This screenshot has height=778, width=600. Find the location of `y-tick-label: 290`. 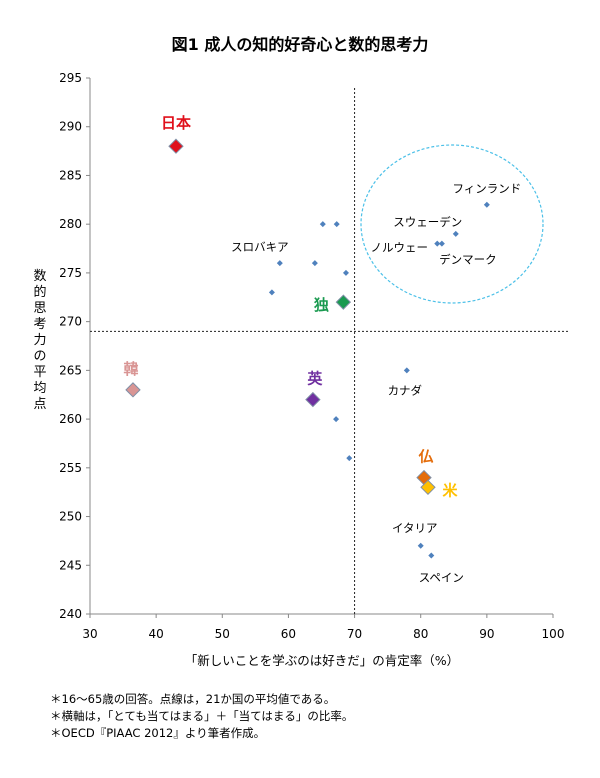

y-tick-label: 290 is located at coordinates (70, 127).